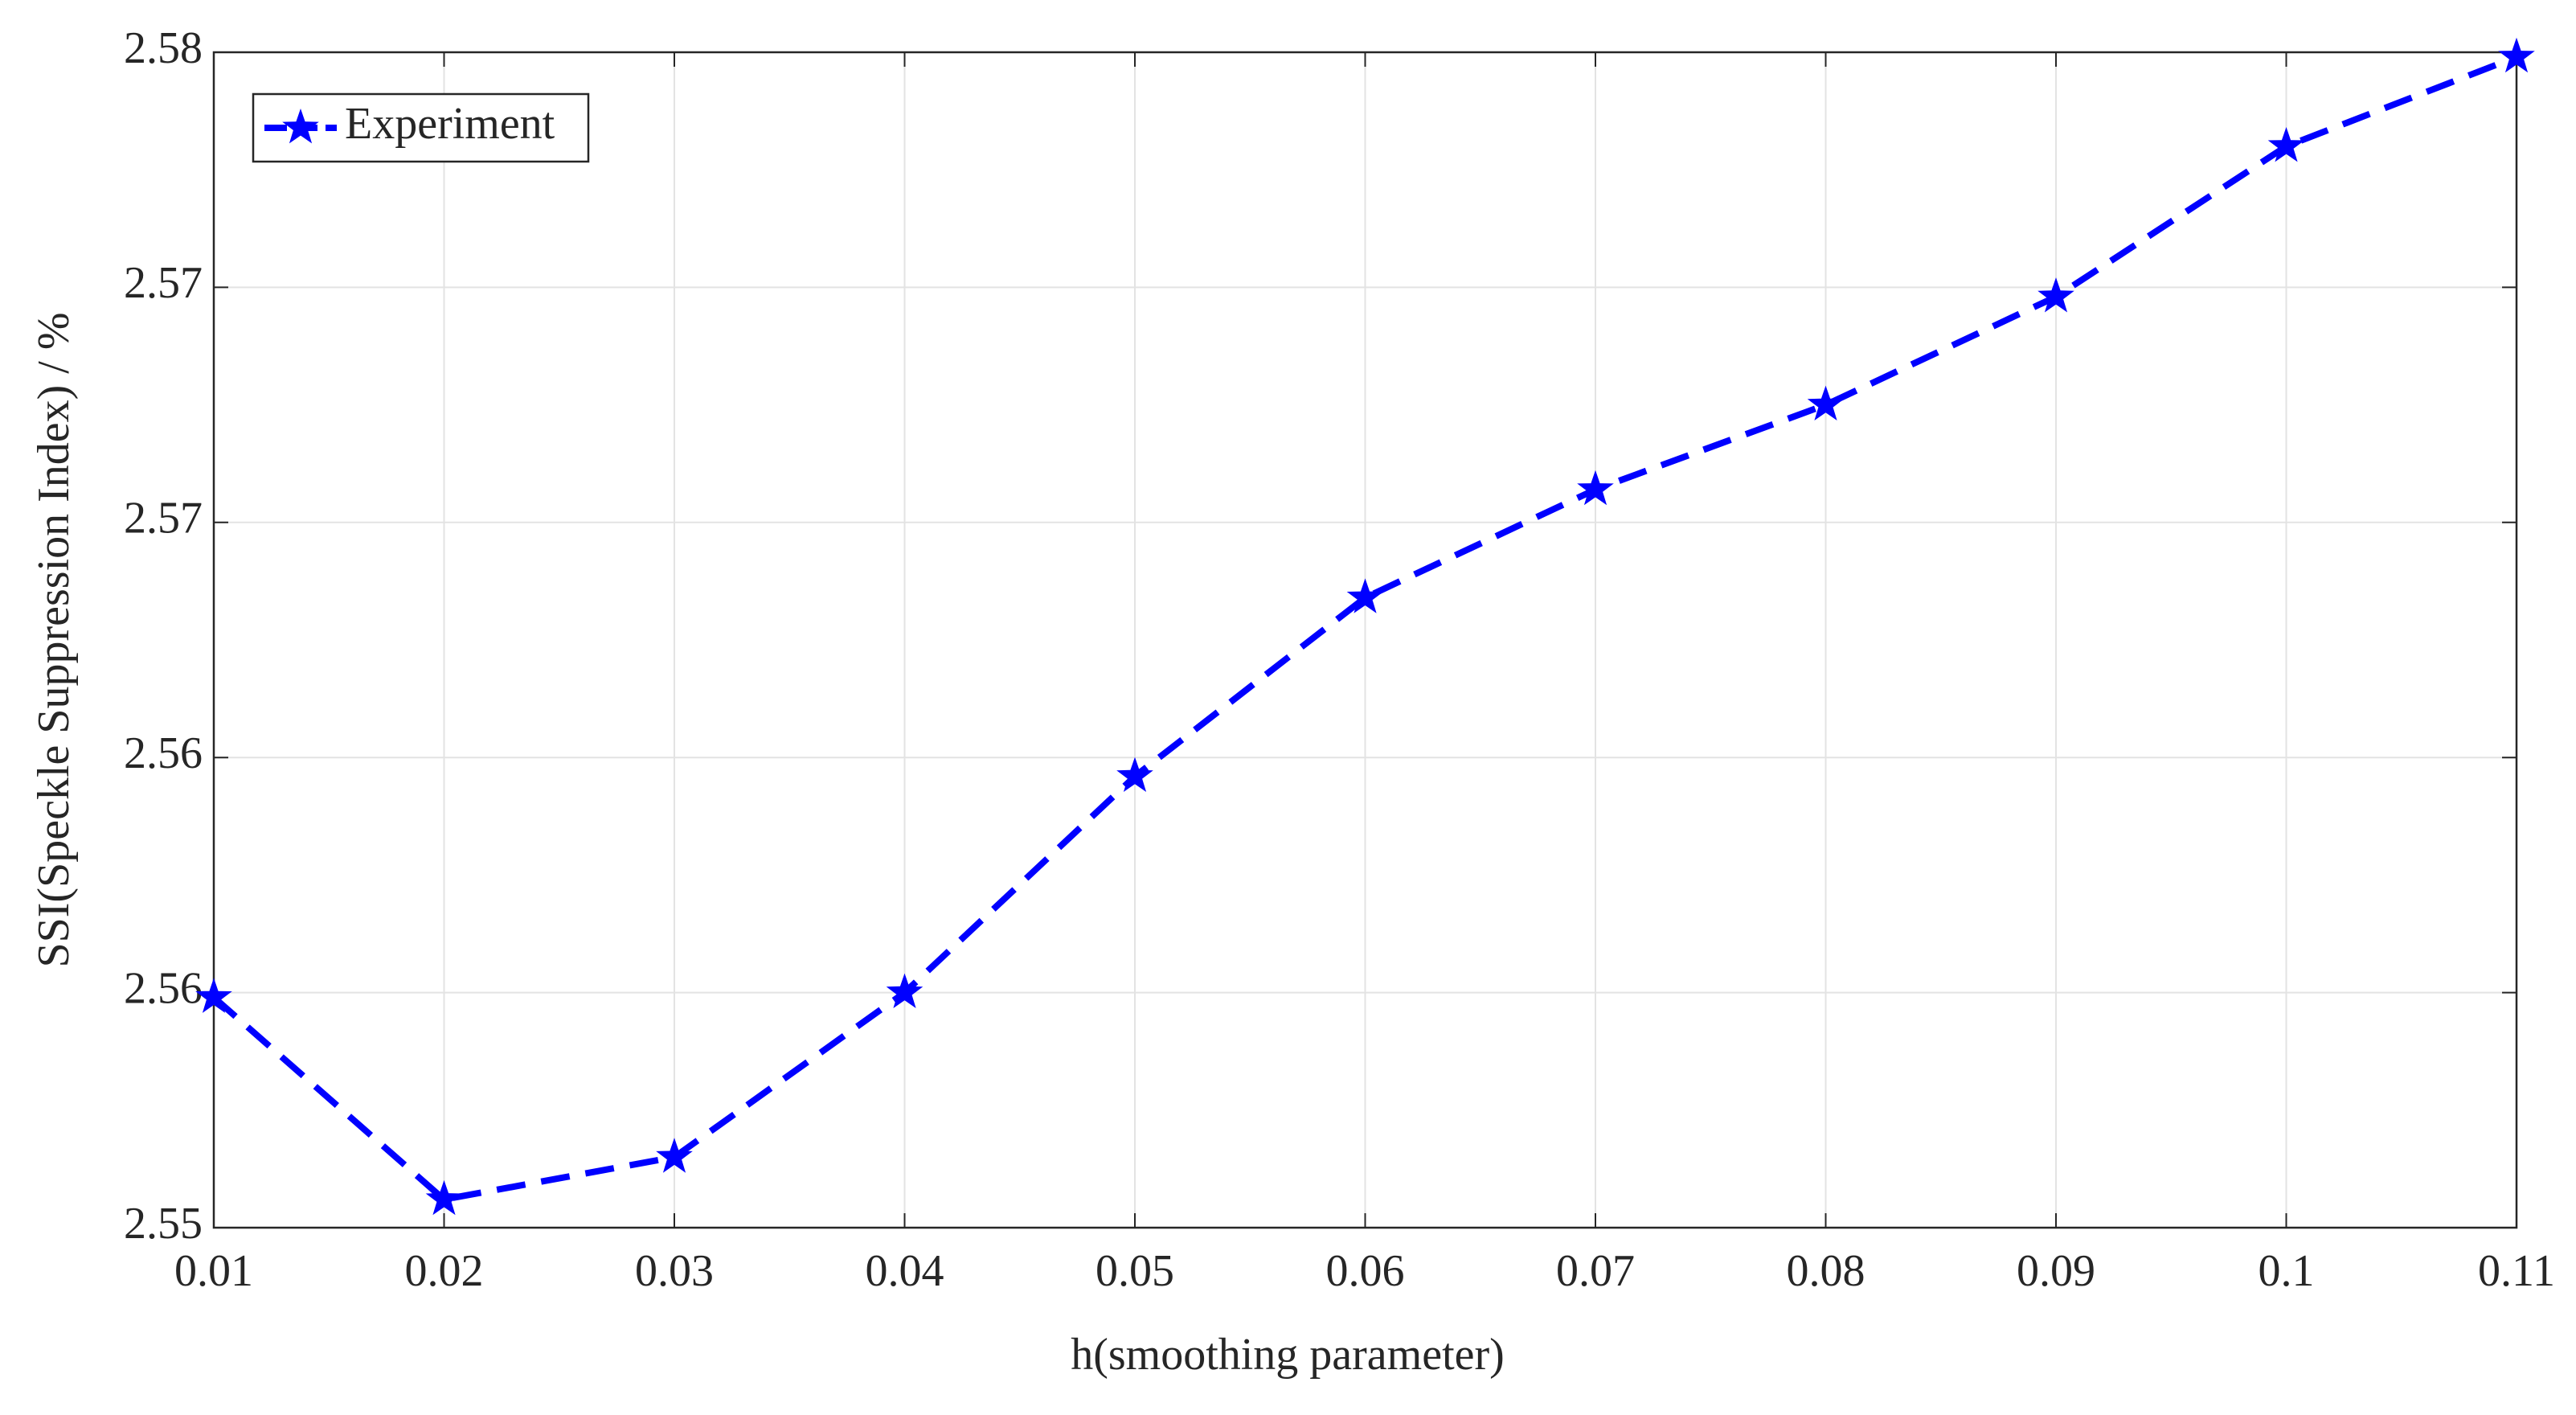 The image size is (2576, 1415). What do you see at coordinates (674, 1271) in the screenshot?
I see `x-tick-label: 0.03` at bounding box center [674, 1271].